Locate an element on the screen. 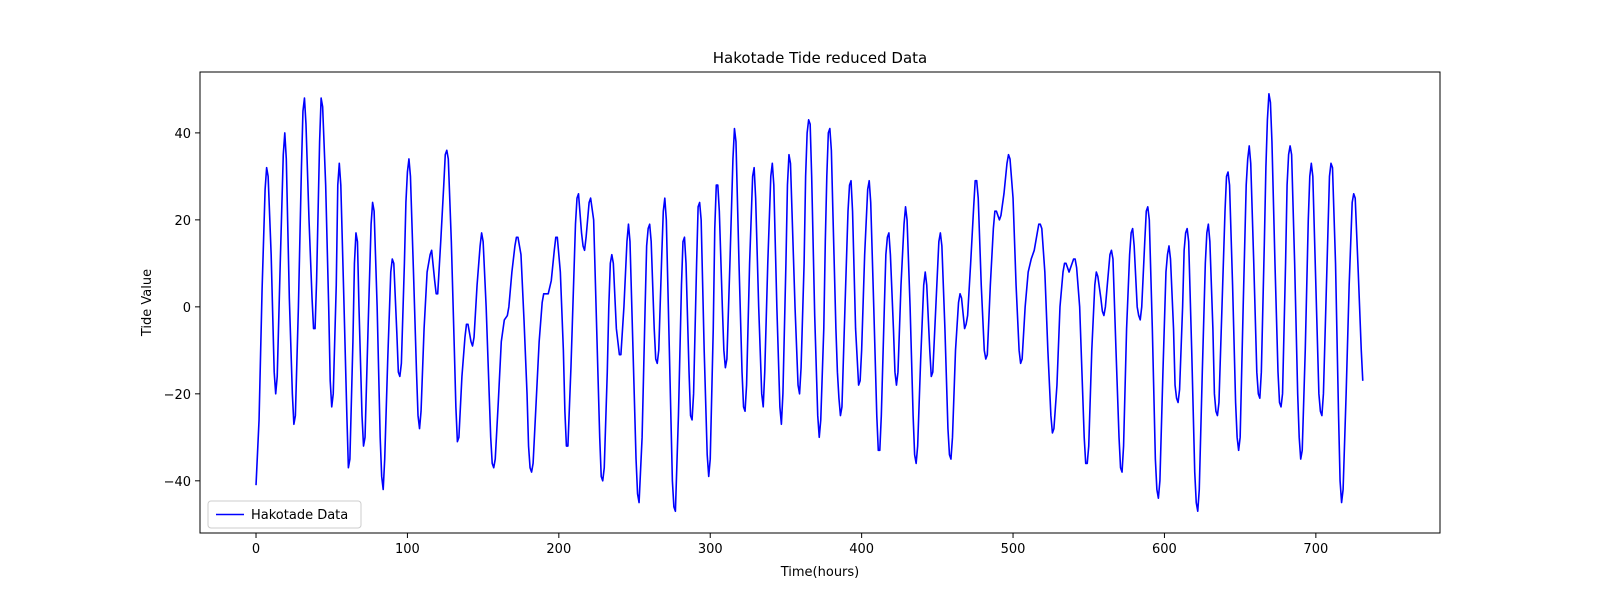 This screenshot has height=600, width=1600. y-axis: −40 −20 0 20 40 is located at coordinates (182, 308).